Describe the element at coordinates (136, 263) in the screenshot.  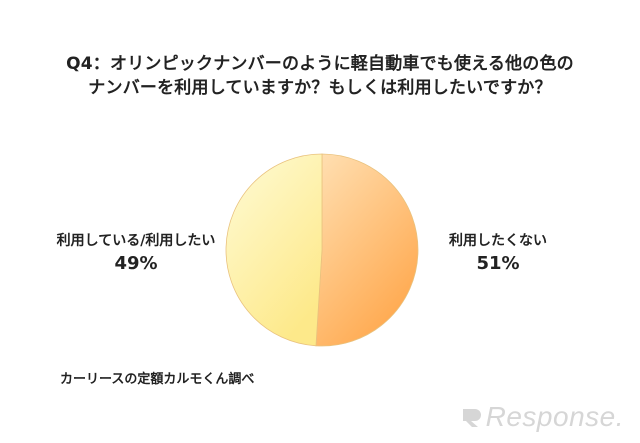
I see `slice-label-use-percent: 49%` at that location.